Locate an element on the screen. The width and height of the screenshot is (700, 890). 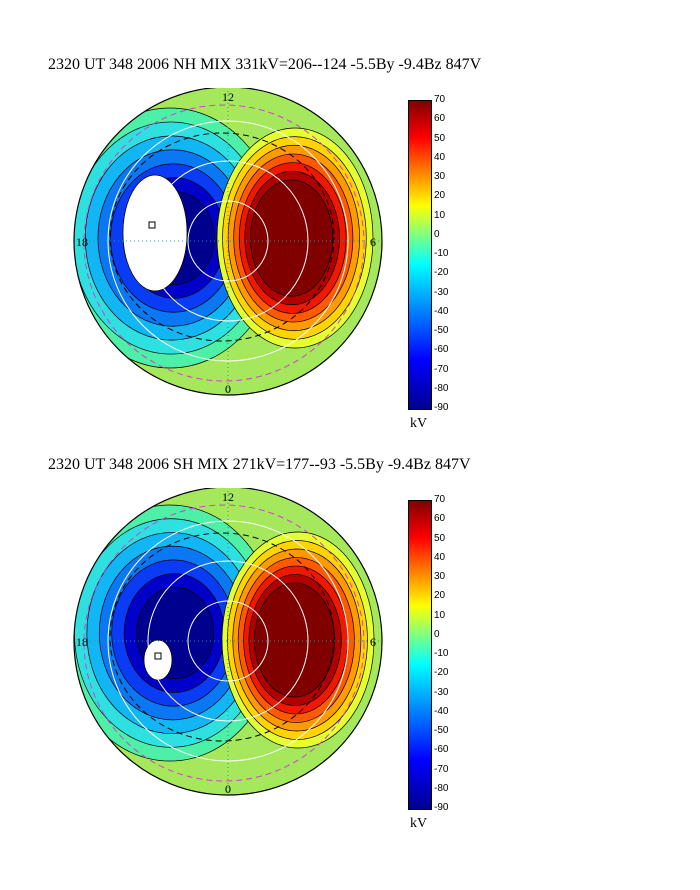
sh-clock-label-18: 18 is located at coordinates (82, 642).